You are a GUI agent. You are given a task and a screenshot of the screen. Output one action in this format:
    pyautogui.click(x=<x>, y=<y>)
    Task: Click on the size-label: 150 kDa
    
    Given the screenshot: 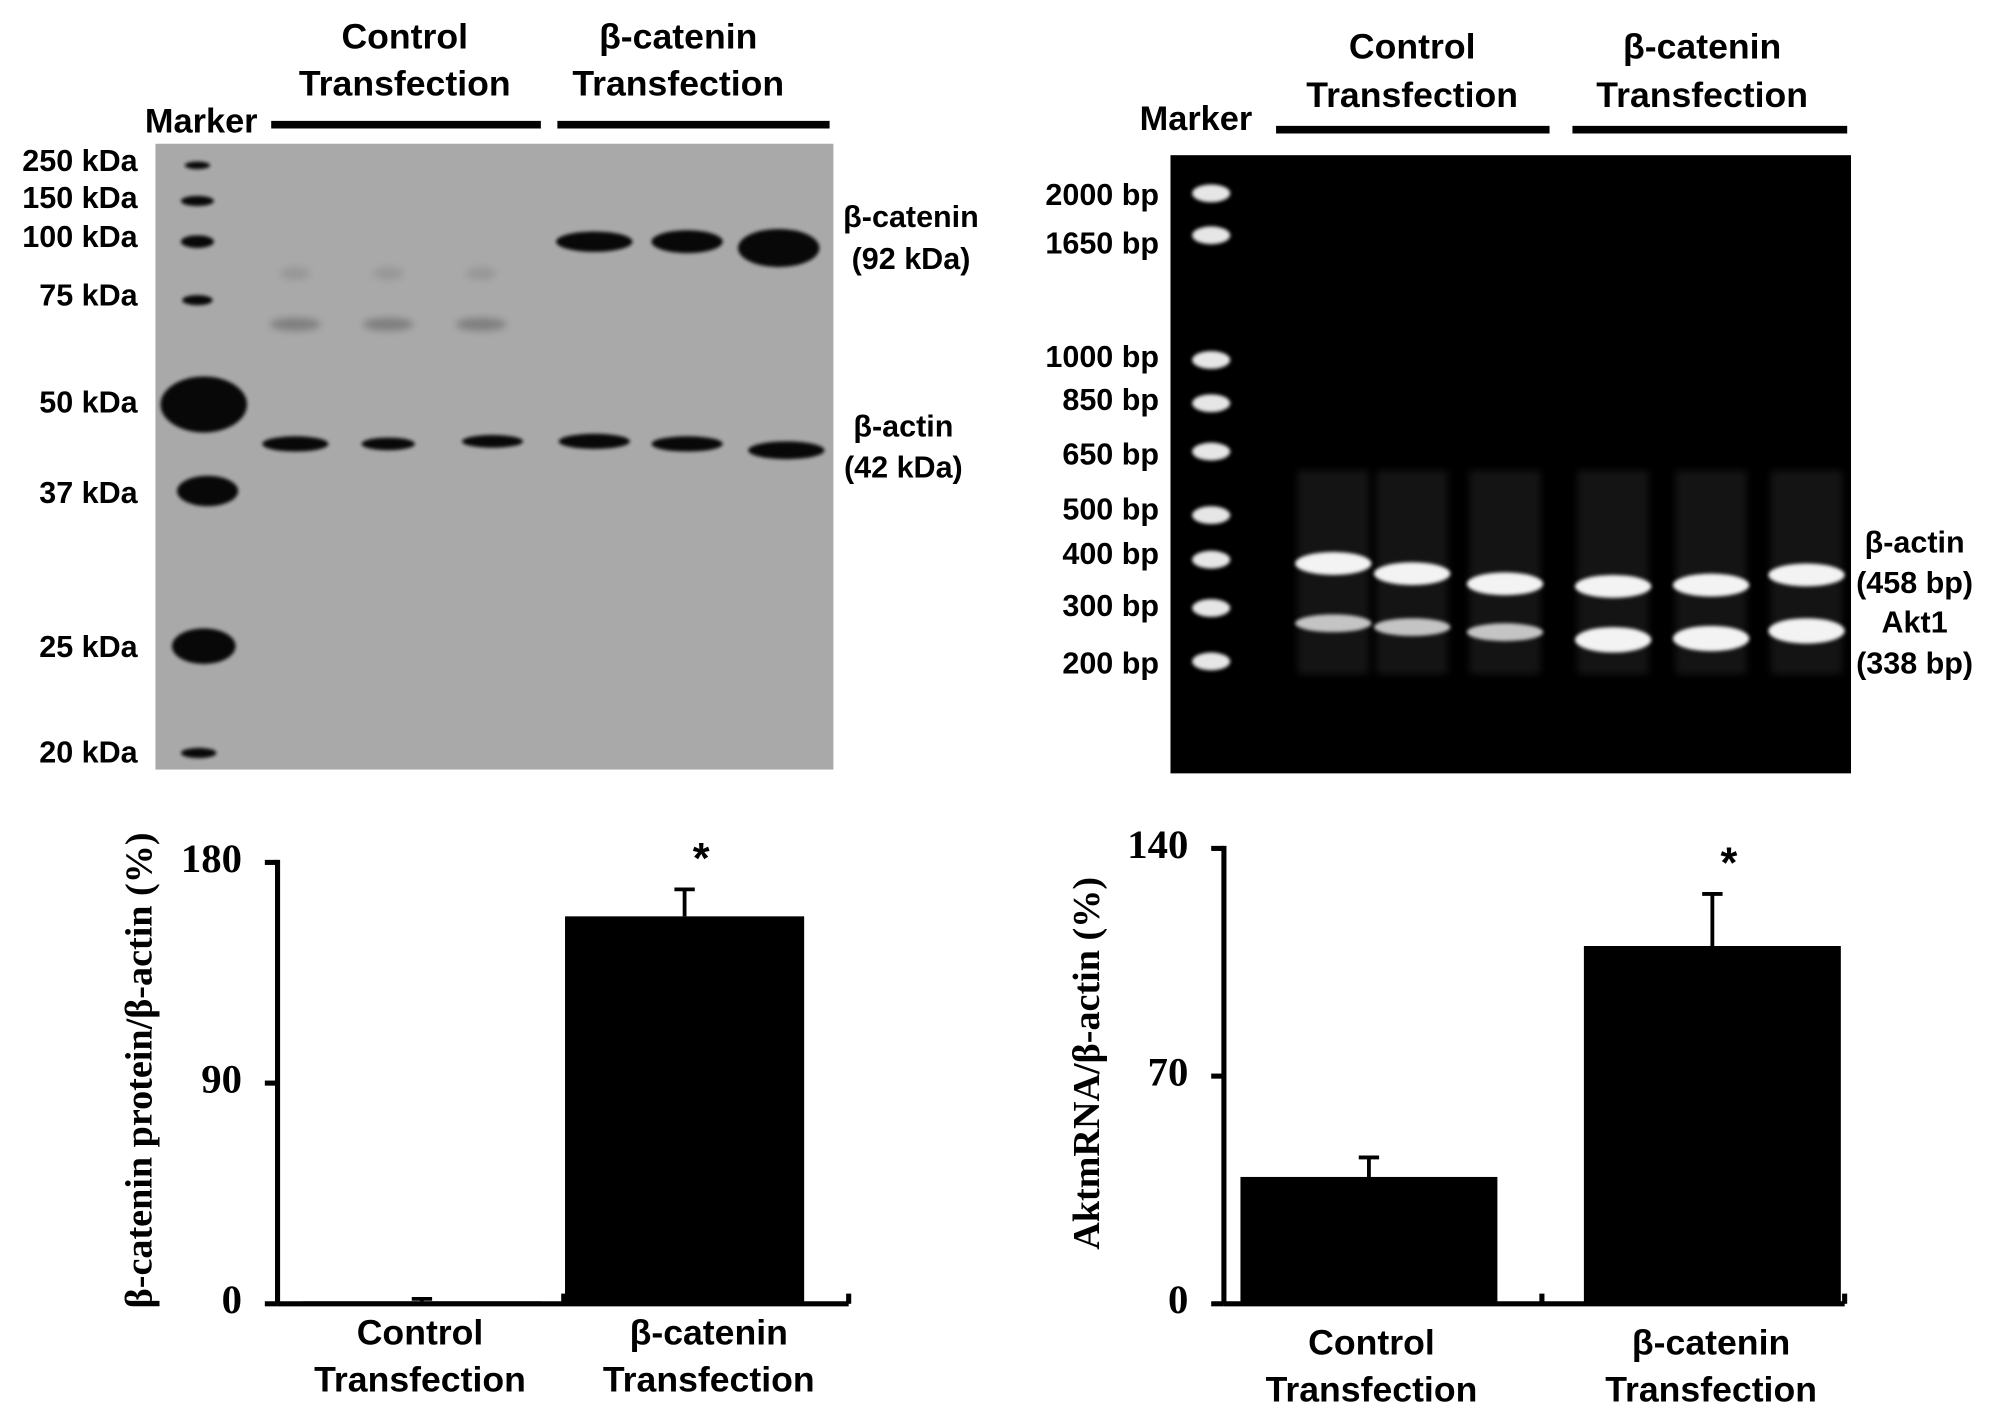 What is the action you would take?
    pyautogui.click(x=80, y=198)
    